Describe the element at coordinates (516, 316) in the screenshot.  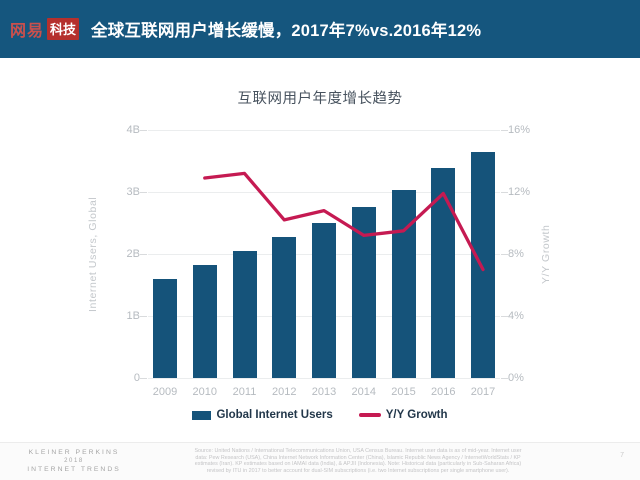
I see `right-axis-tick: 4%` at that location.